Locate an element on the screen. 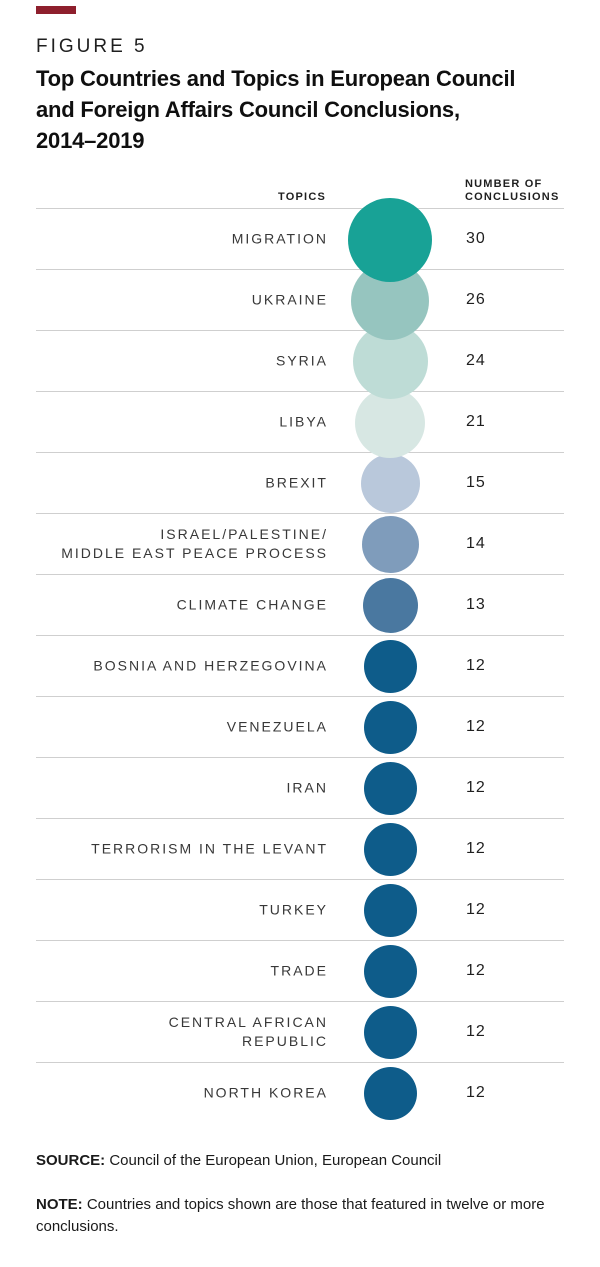  table-row: TRADE 12 is located at coordinates (300, 970).